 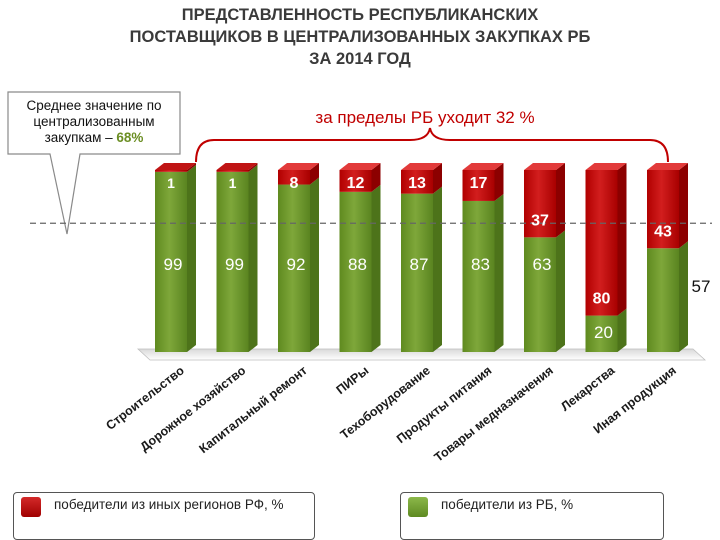 I want to click on value-label-ext-8: 80, so click(x=602, y=299).